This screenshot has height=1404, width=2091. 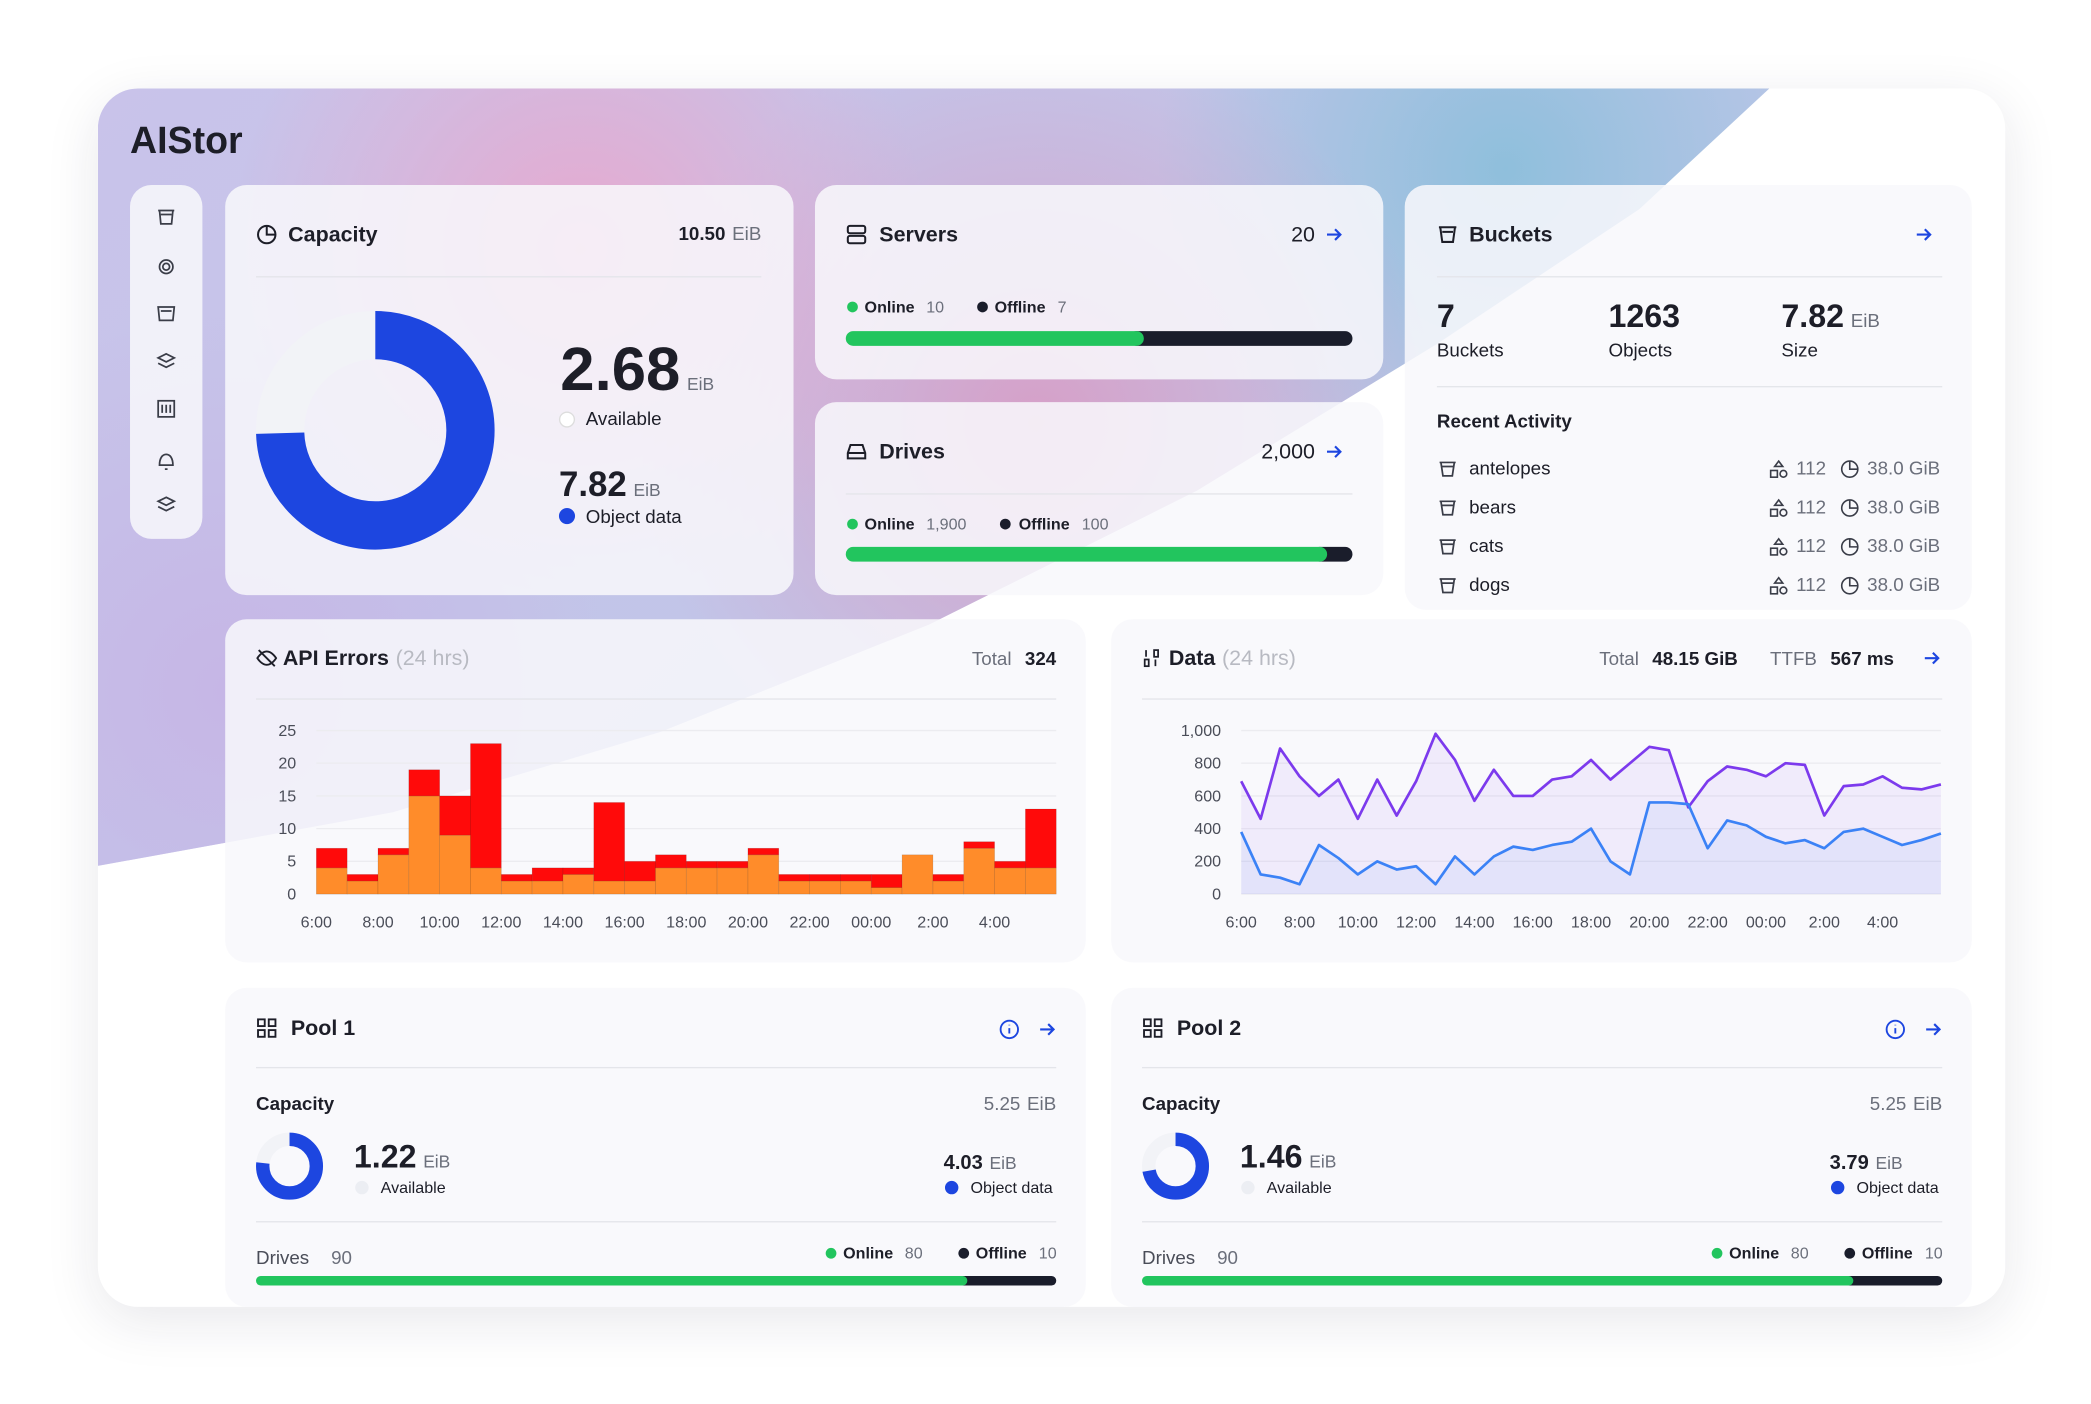 What do you see at coordinates (1897, 1187) in the screenshot?
I see `legend-label: Object data` at bounding box center [1897, 1187].